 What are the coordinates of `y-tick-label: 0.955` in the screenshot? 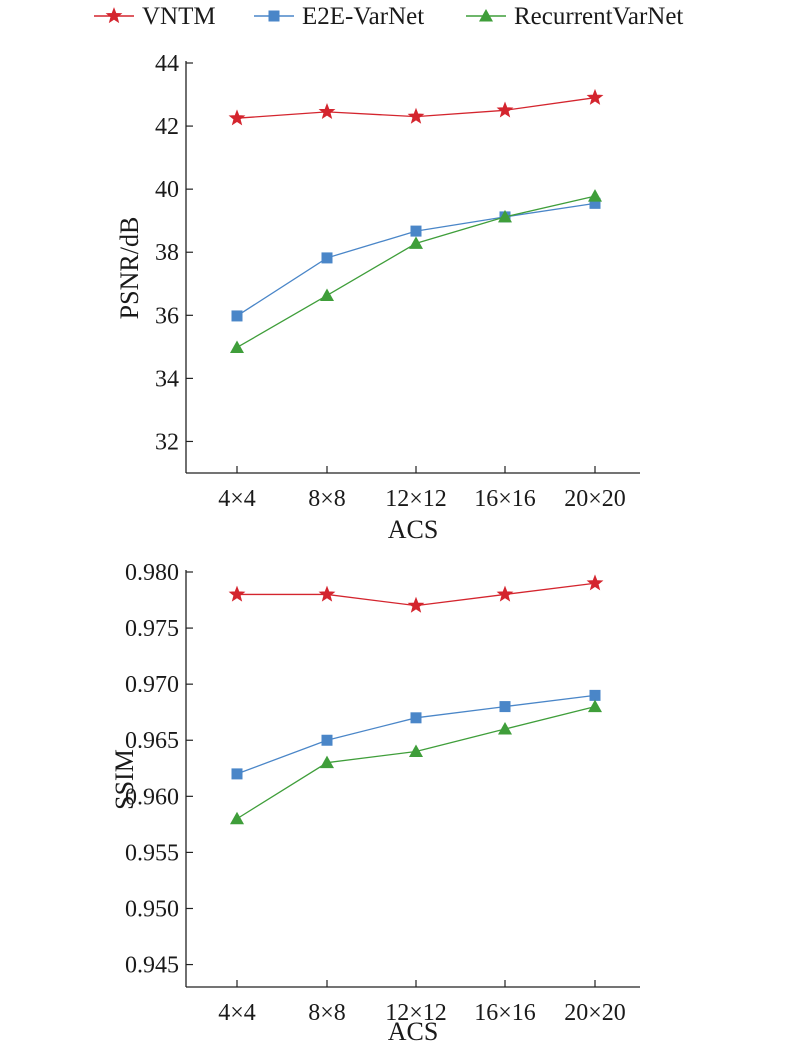 It's located at (152, 853).